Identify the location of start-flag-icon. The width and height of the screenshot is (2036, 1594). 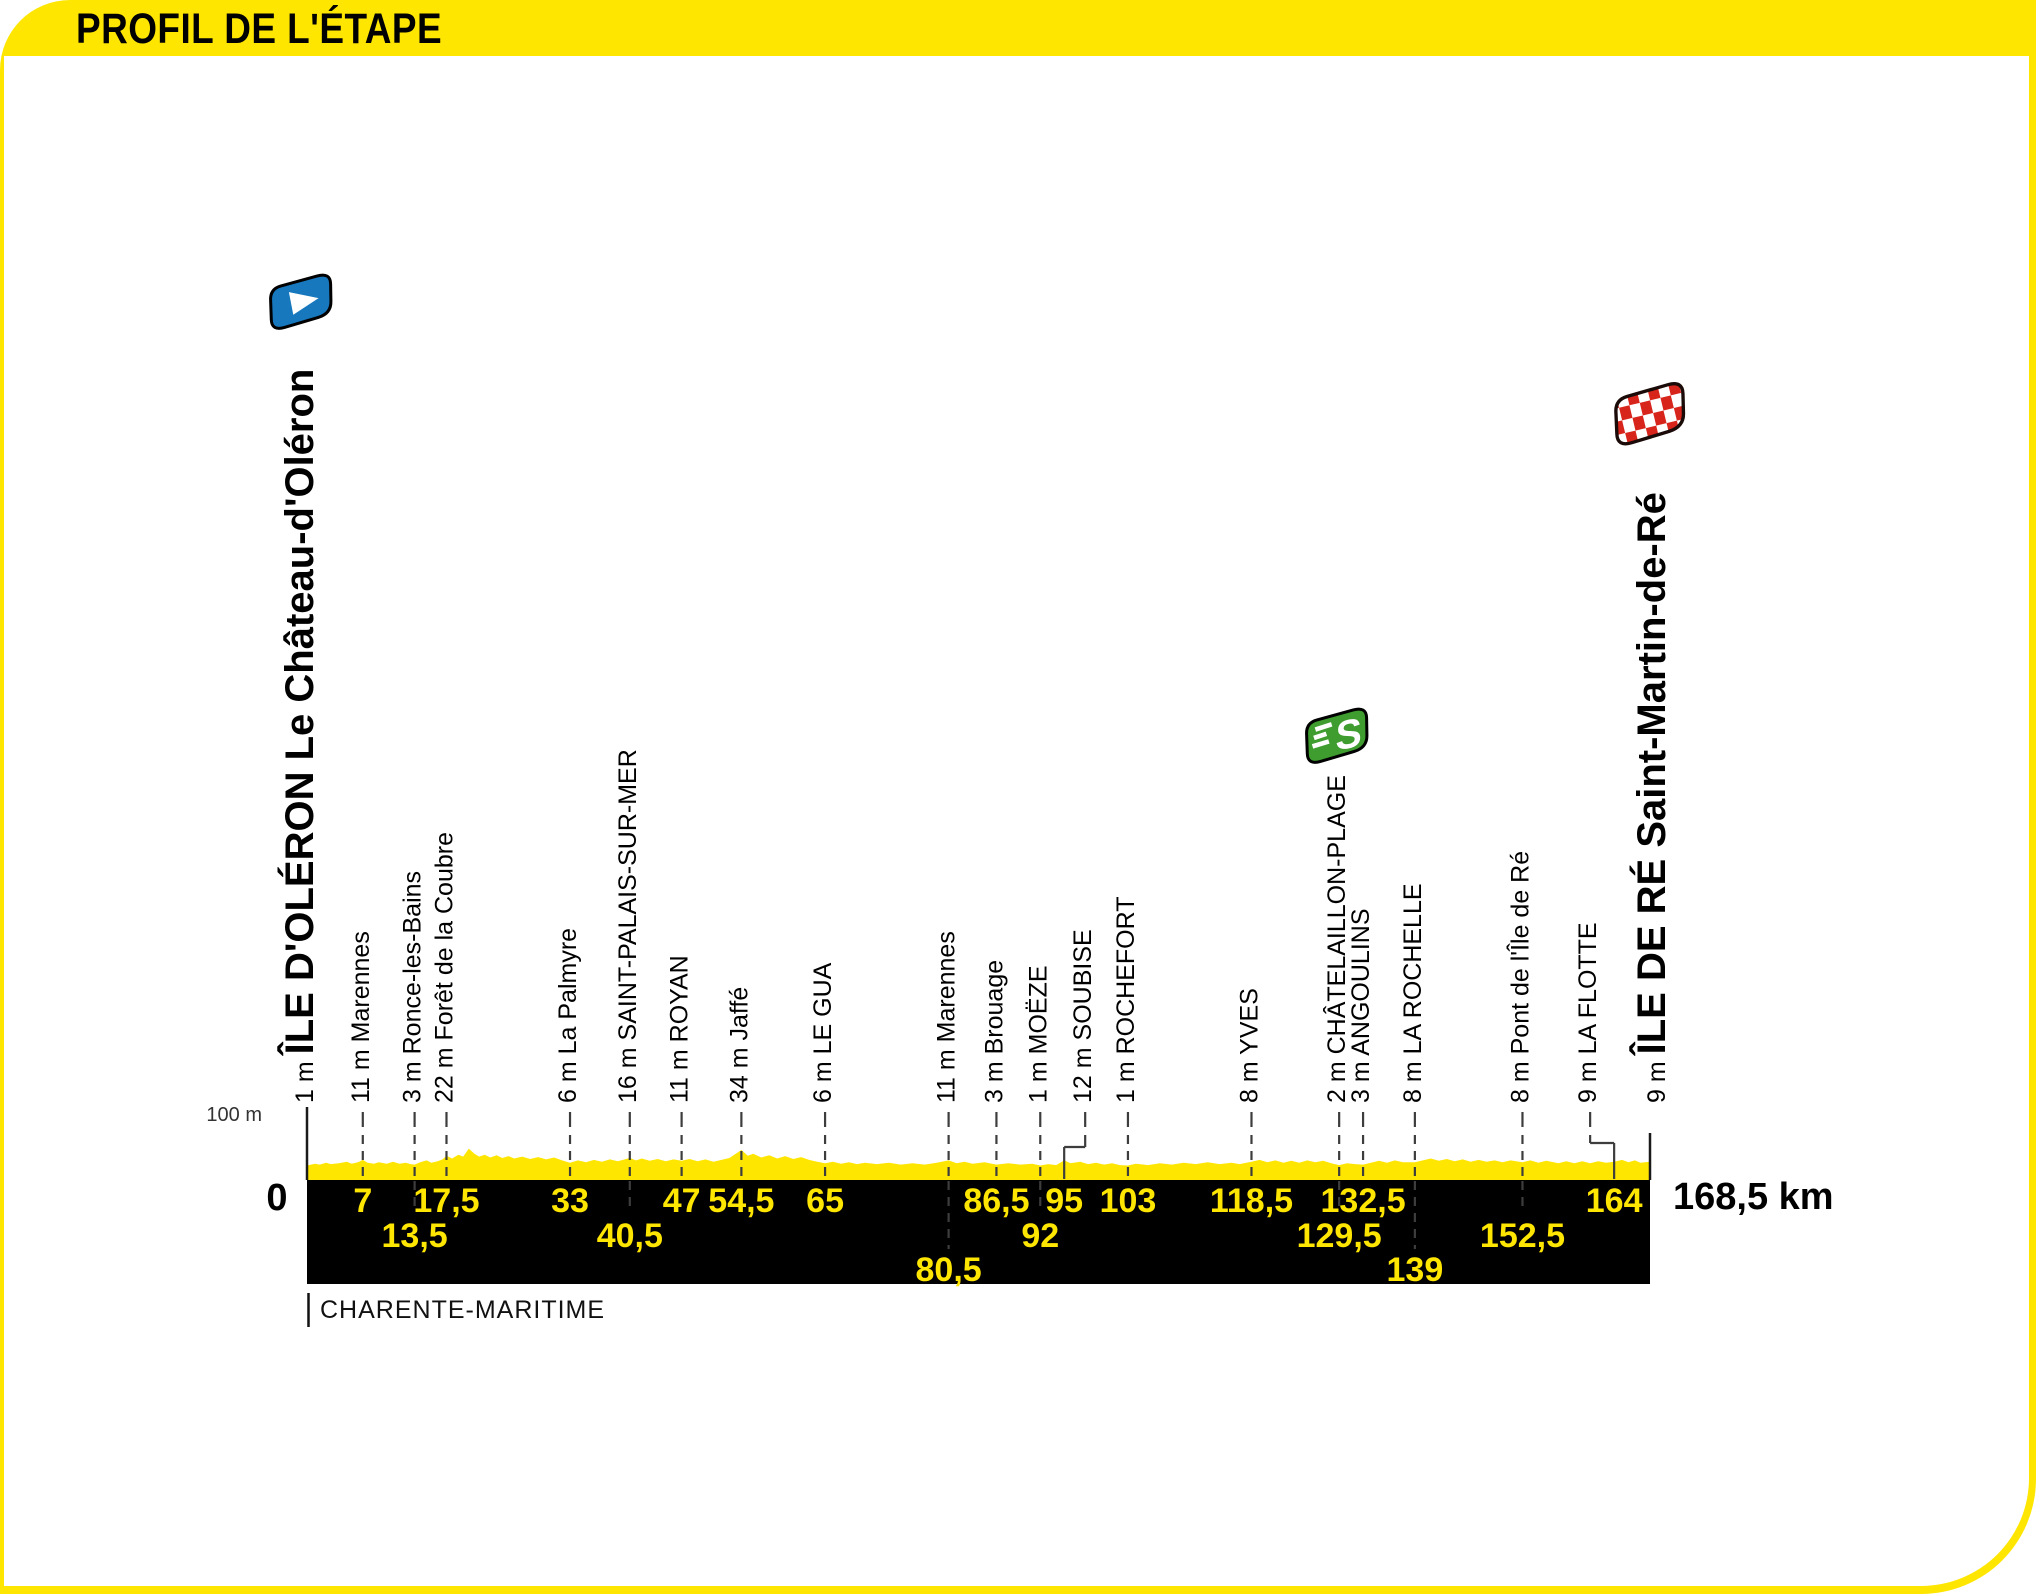
(301, 301).